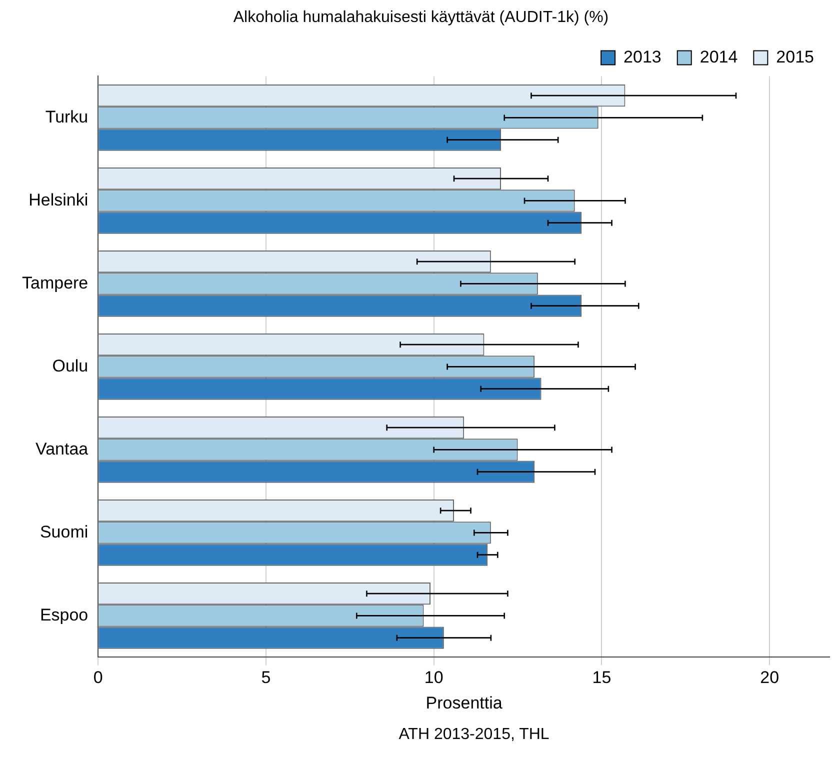 Image resolution: width=838 pixels, height=778 pixels. What do you see at coordinates (64, 614) in the screenshot?
I see `y-tick-label: Espoo` at bounding box center [64, 614].